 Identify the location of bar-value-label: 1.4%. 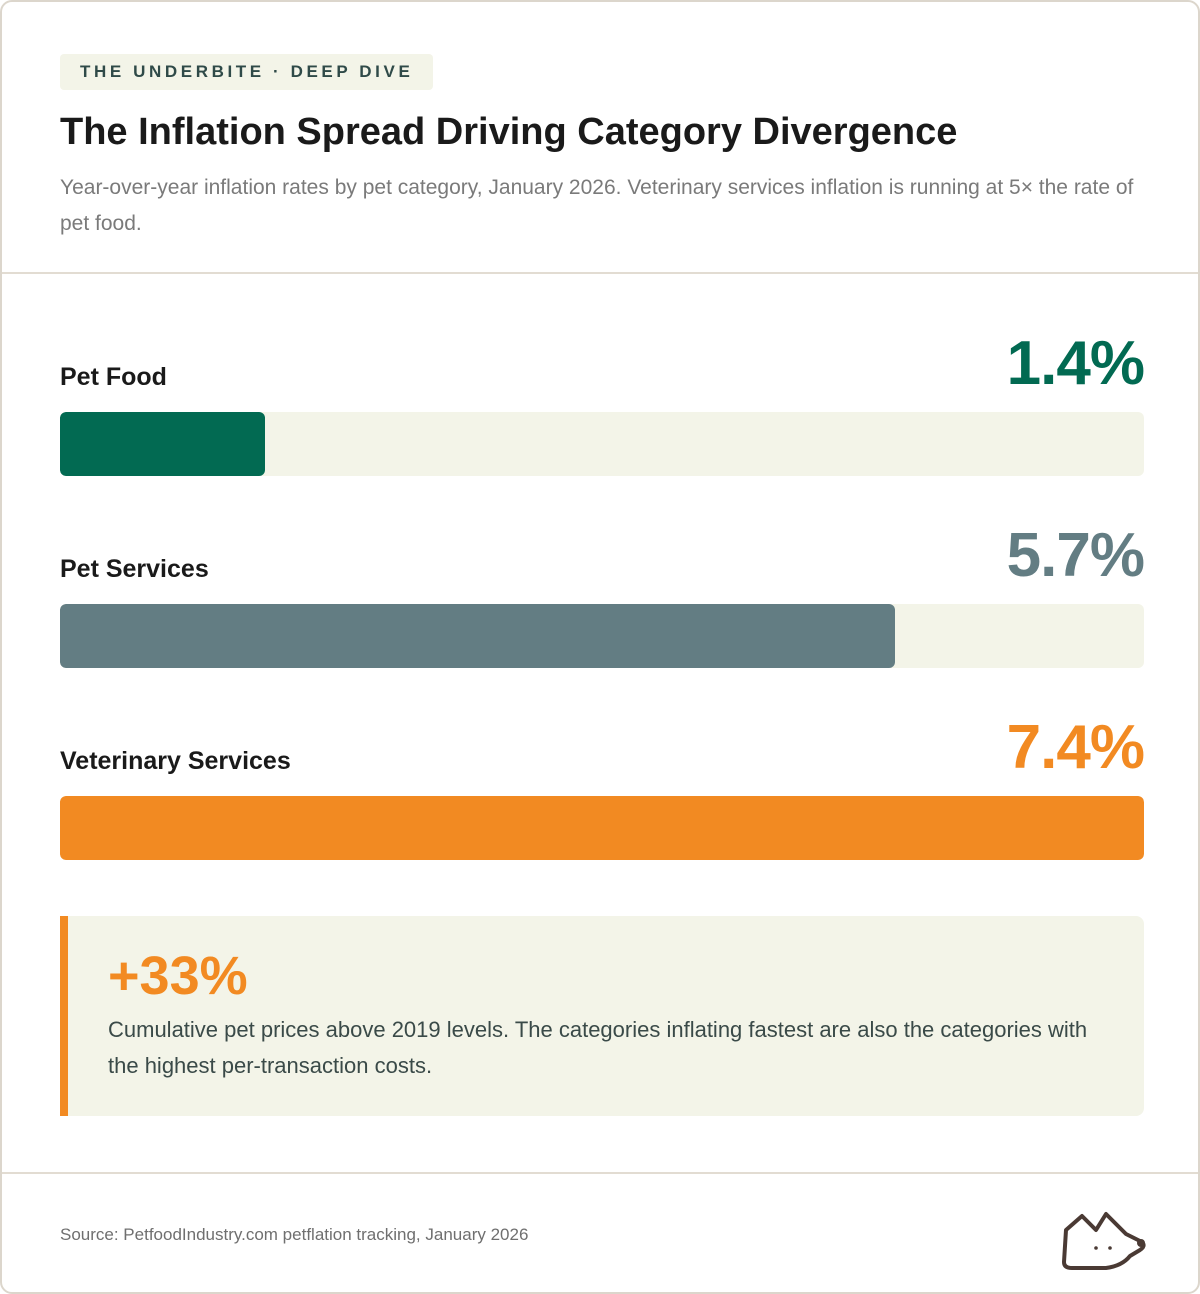
(1075, 363).